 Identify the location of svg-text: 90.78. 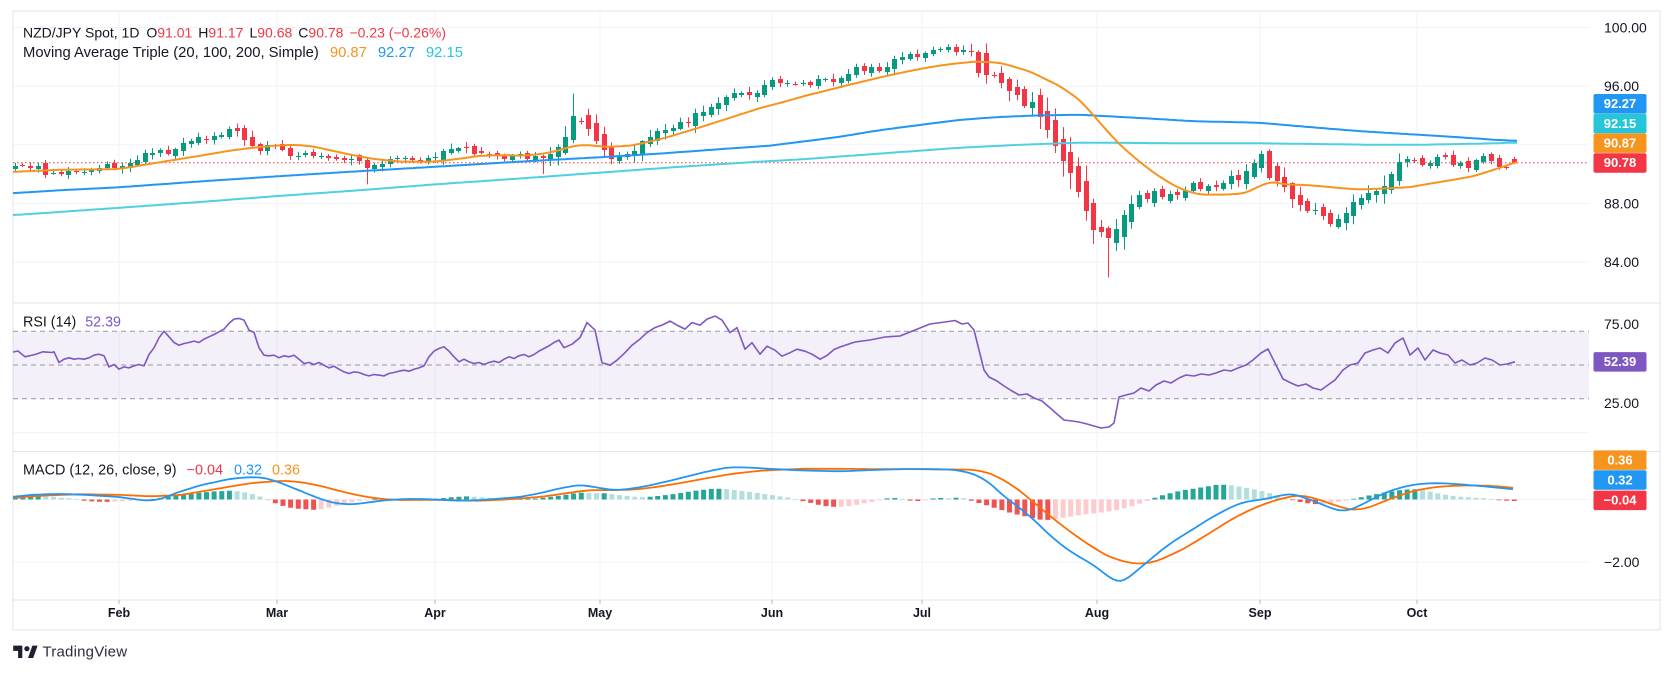
(1620, 162).